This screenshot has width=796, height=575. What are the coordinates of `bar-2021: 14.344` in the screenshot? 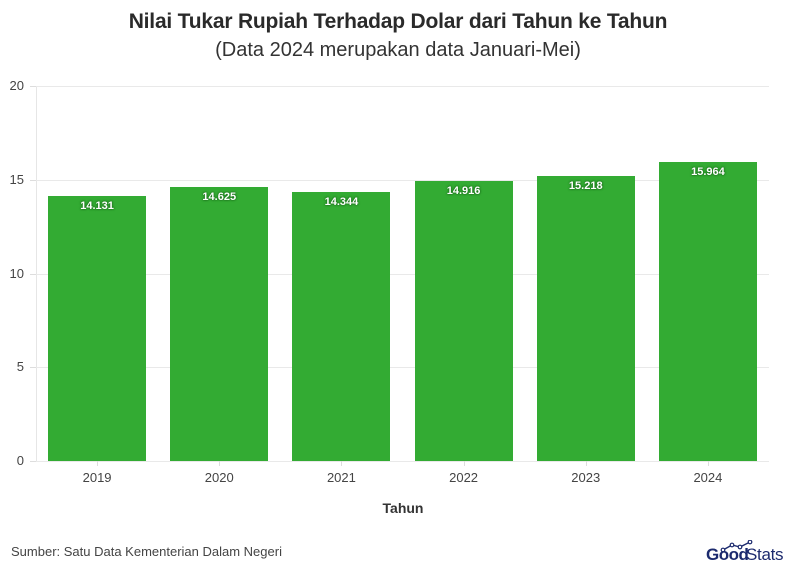 It's located at (341, 326).